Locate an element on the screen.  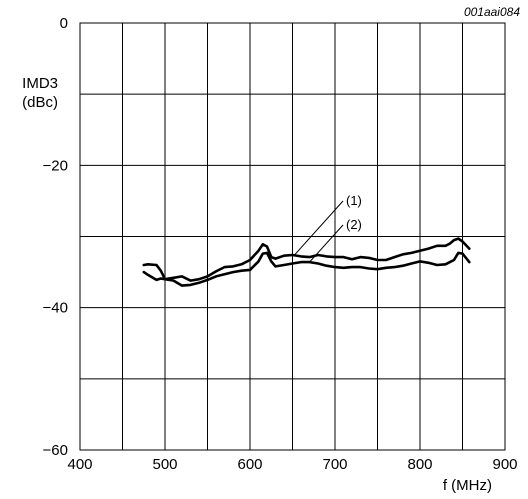
x-tick-label: 700 is located at coordinates (334, 464).